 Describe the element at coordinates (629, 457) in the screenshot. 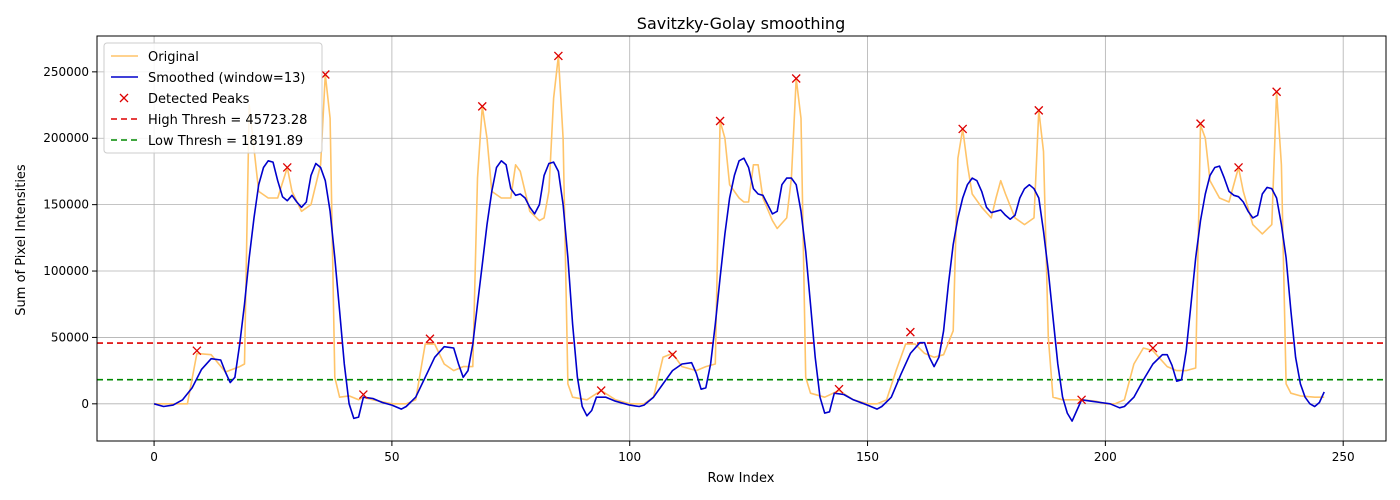

I see `x-tick-label: 100` at that location.